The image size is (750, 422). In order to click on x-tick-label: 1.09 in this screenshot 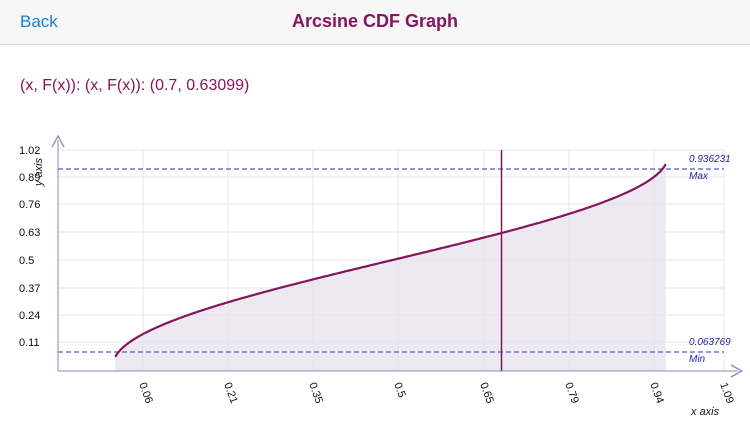, I will do `click(726, 393)`.